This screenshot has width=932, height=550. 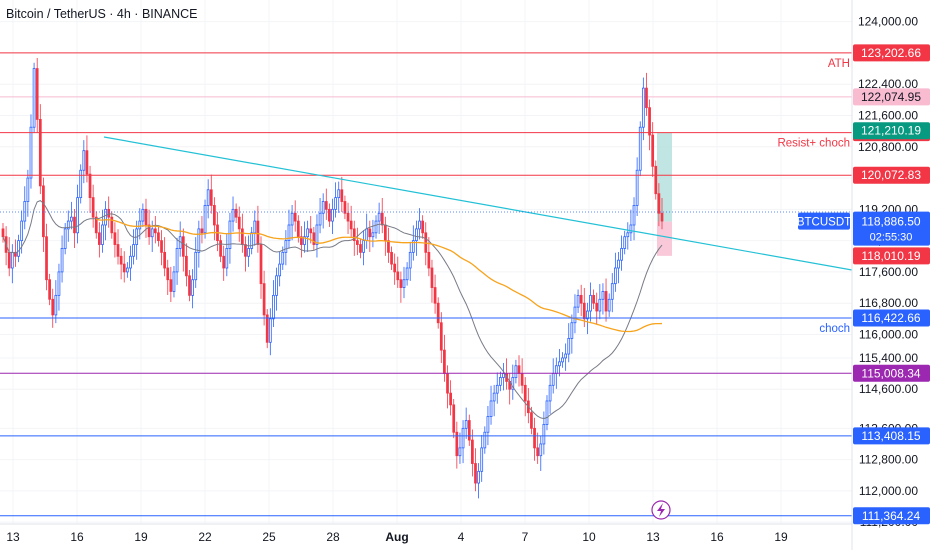 I want to click on y-tick-label: 115,400.00, so click(x=888, y=358).